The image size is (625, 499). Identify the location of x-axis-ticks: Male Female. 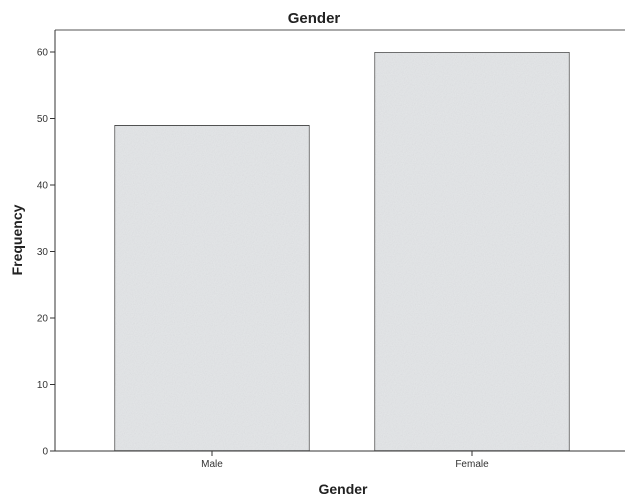
(345, 460).